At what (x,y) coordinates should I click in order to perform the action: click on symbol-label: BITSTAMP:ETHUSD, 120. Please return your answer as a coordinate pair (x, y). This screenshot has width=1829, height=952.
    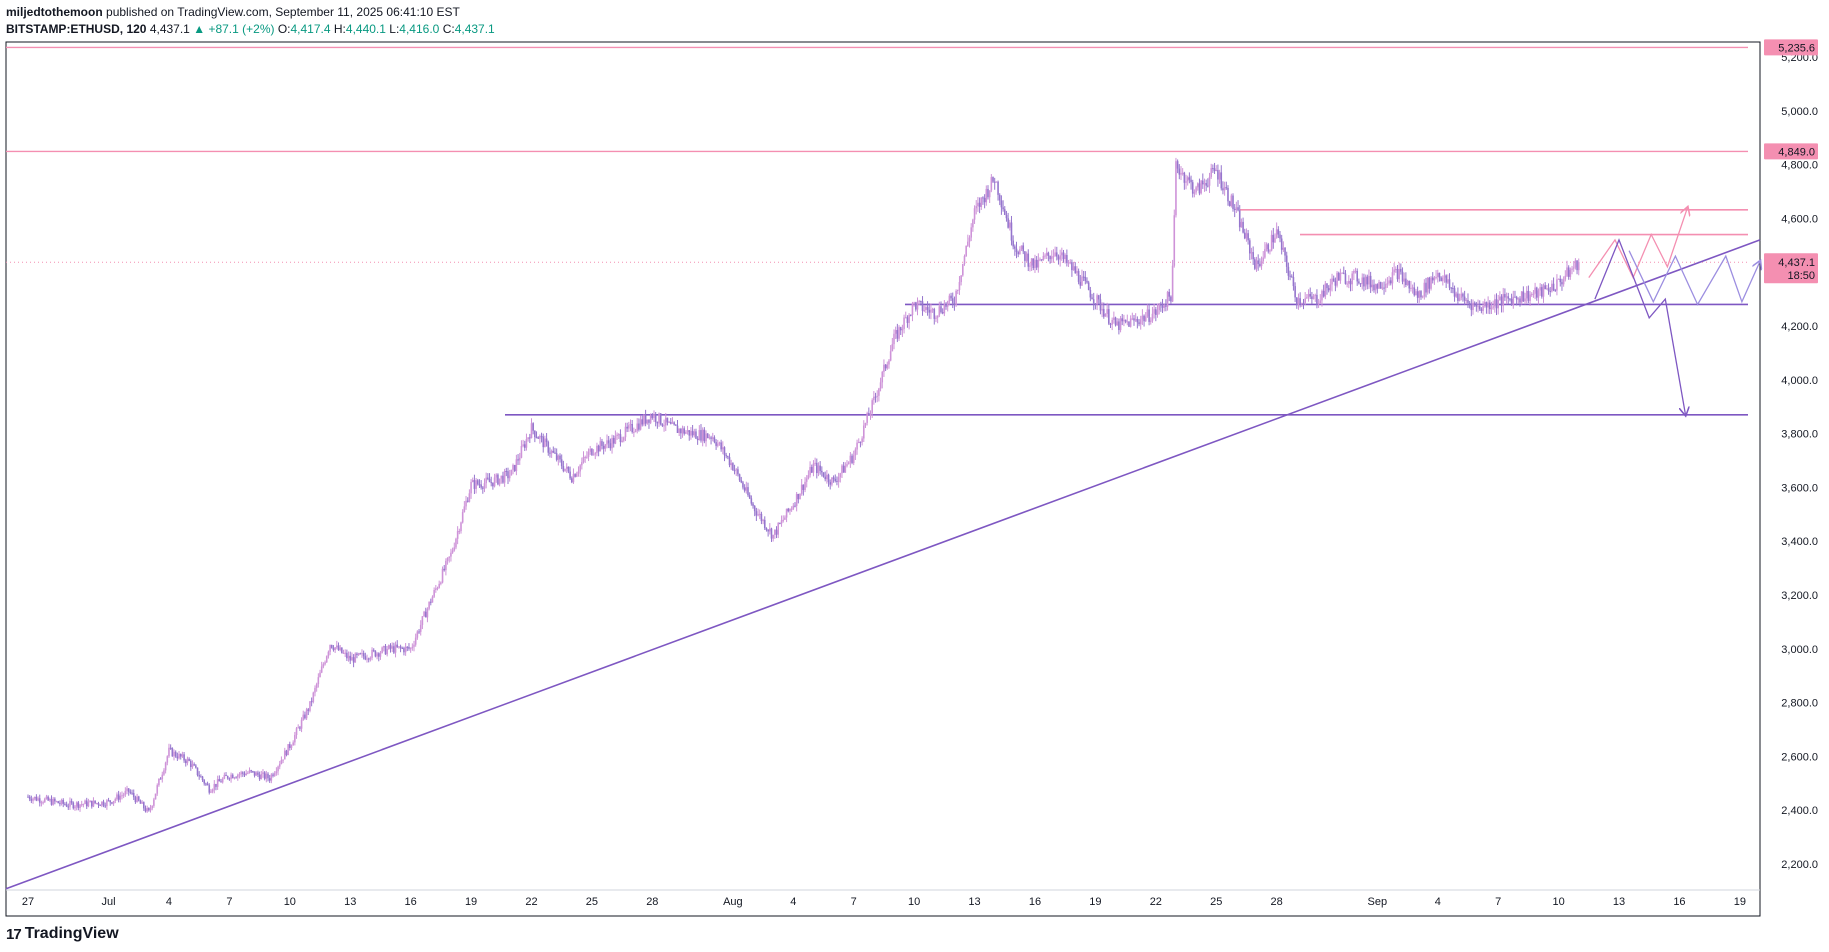
    Looking at the image, I should click on (76, 29).